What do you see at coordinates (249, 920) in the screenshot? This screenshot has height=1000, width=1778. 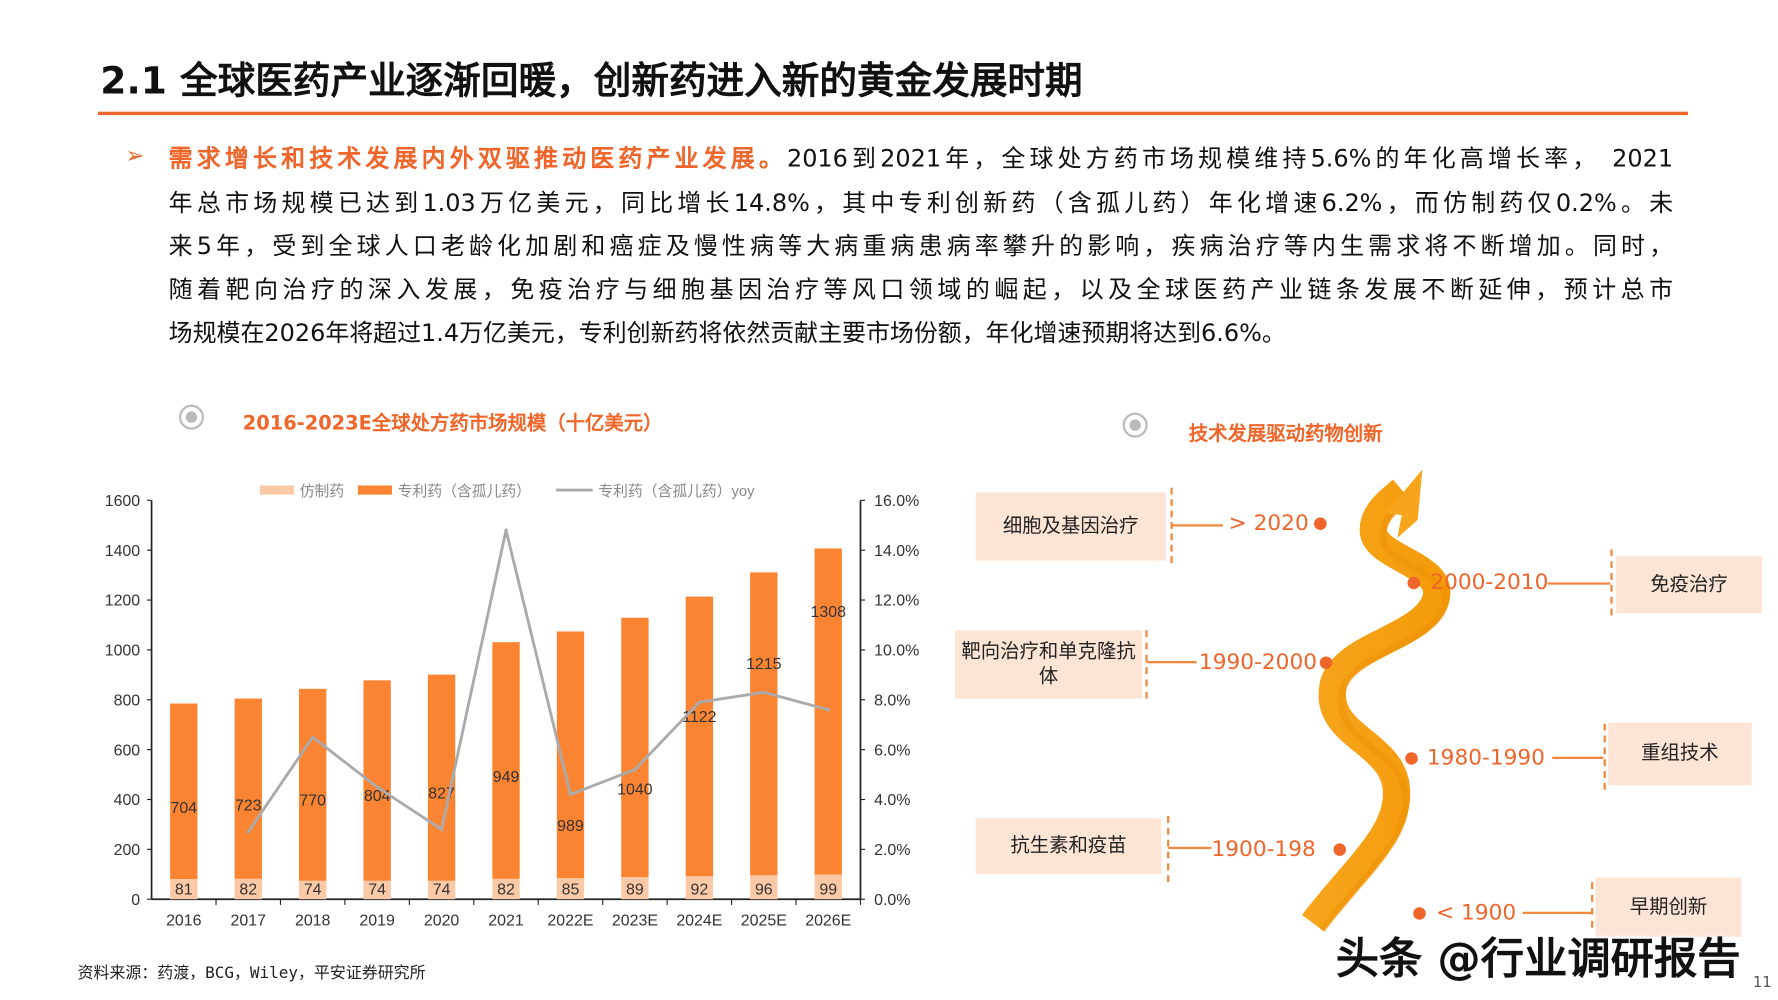 I see `x-tick-label: 2017` at bounding box center [249, 920].